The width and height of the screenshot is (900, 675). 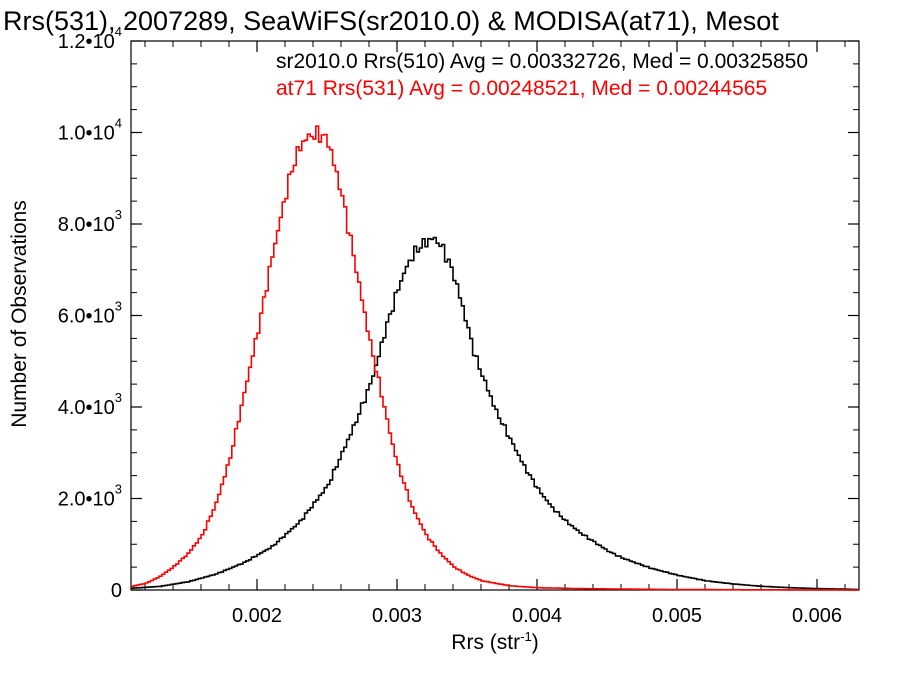 What do you see at coordinates (817, 616) in the screenshot?
I see `x-tick-label: 0.006` at bounding box center [817, 616].